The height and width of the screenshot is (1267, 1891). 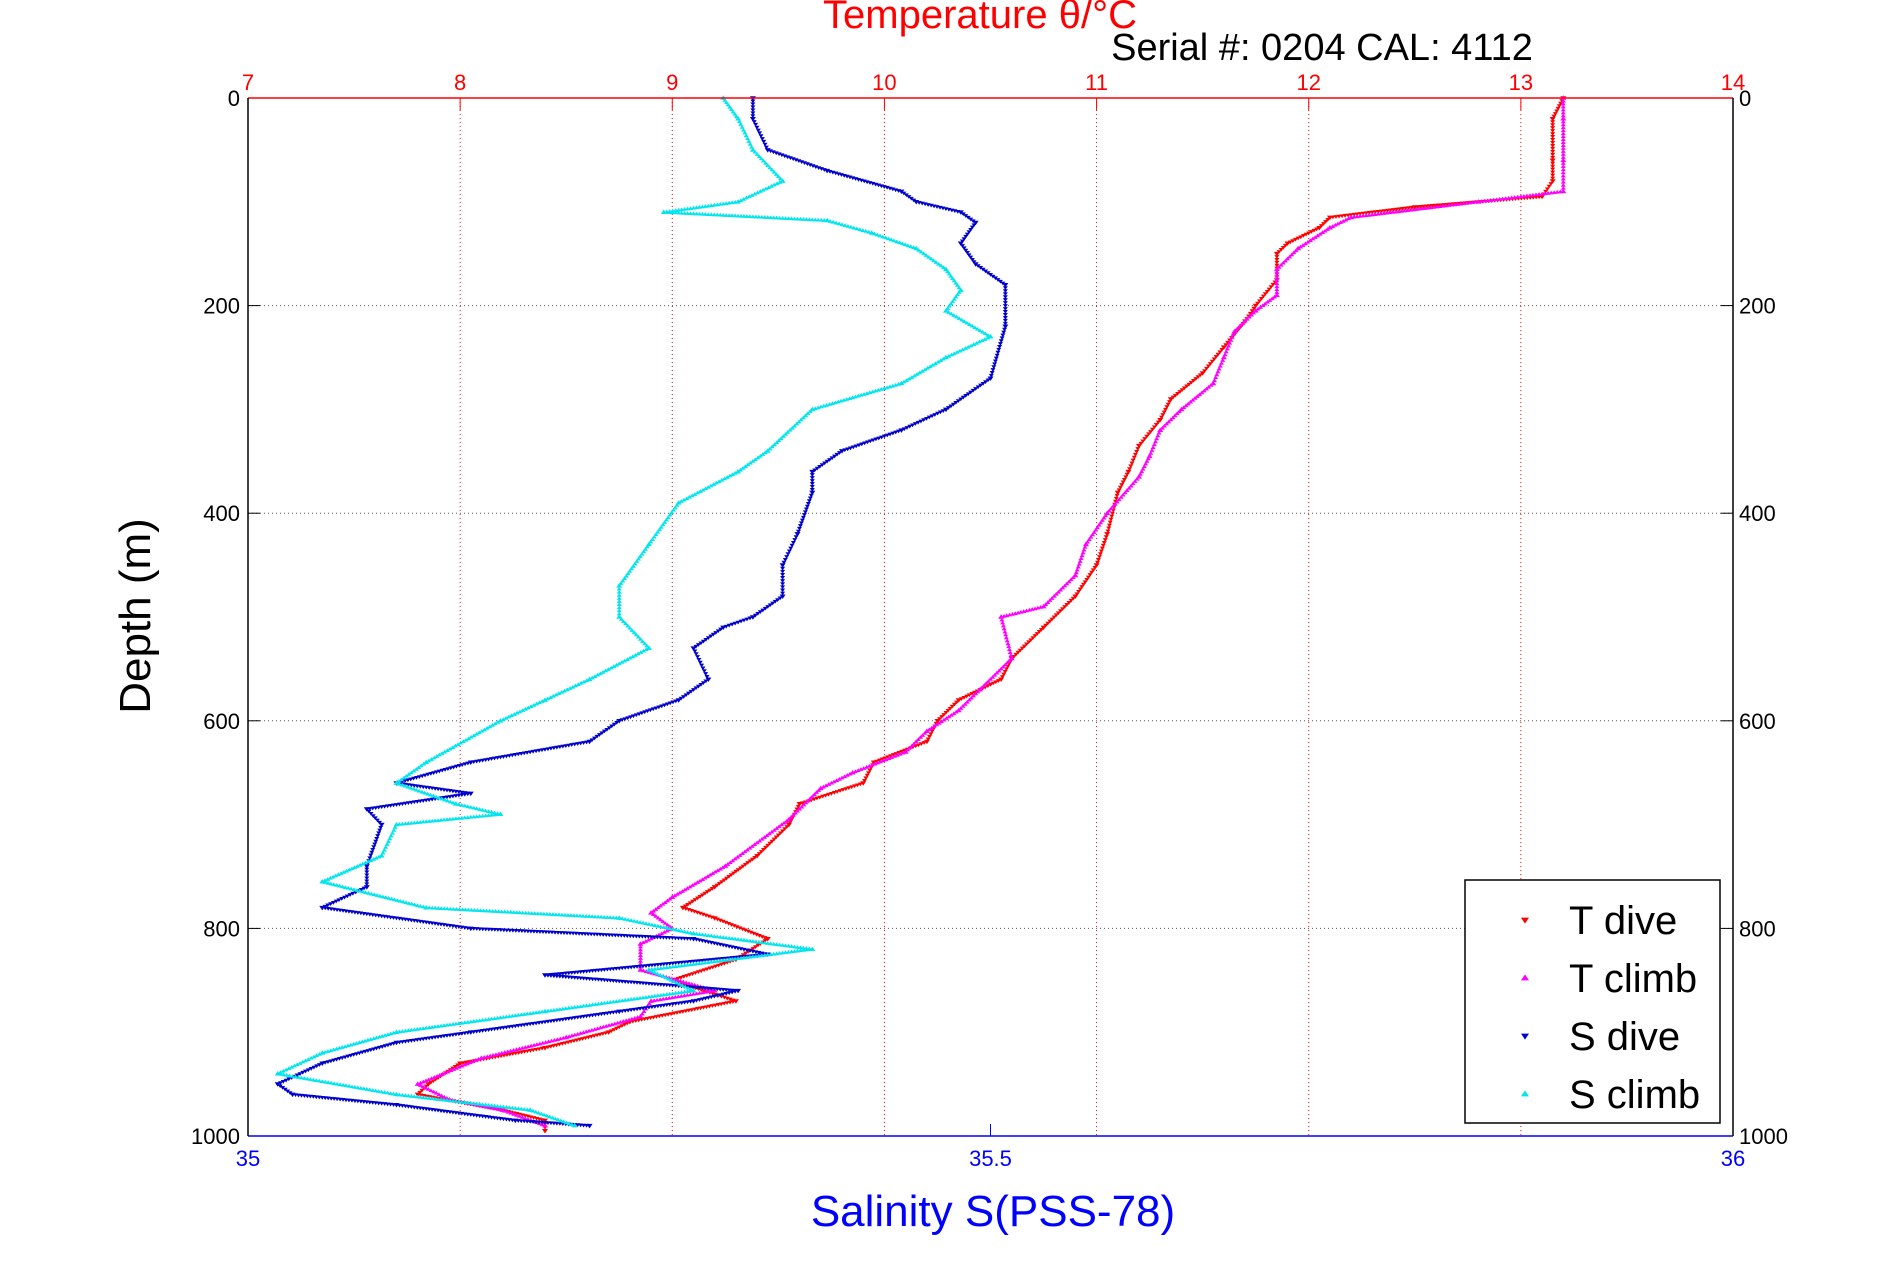 I want to click on depth-tick-label: 200, so click(x=221, y=306).